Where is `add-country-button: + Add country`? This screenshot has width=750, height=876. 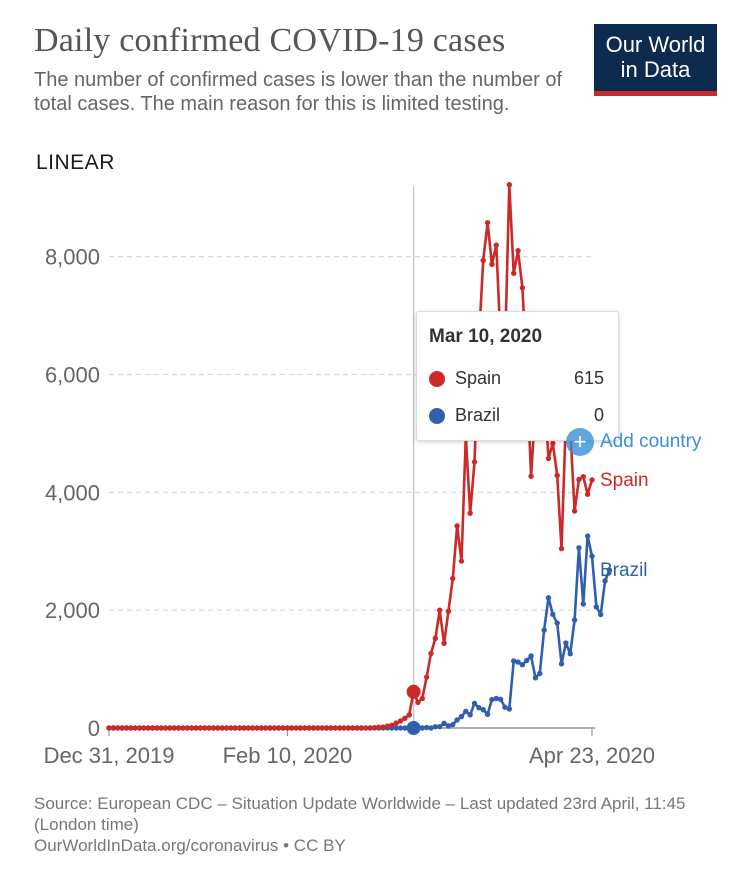
add-country-button: + Add country is located at coordinates (633, 442).